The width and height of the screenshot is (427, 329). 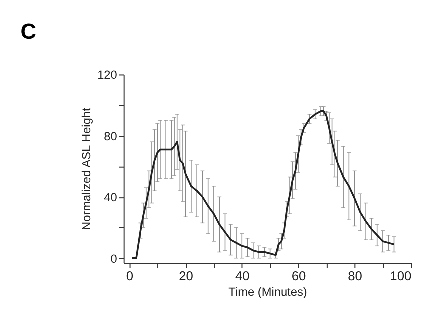 What do you see at coordinates (299, 276) in the screenshot?
I see `x-tick-label: 60` at bounding box center [299, 276].